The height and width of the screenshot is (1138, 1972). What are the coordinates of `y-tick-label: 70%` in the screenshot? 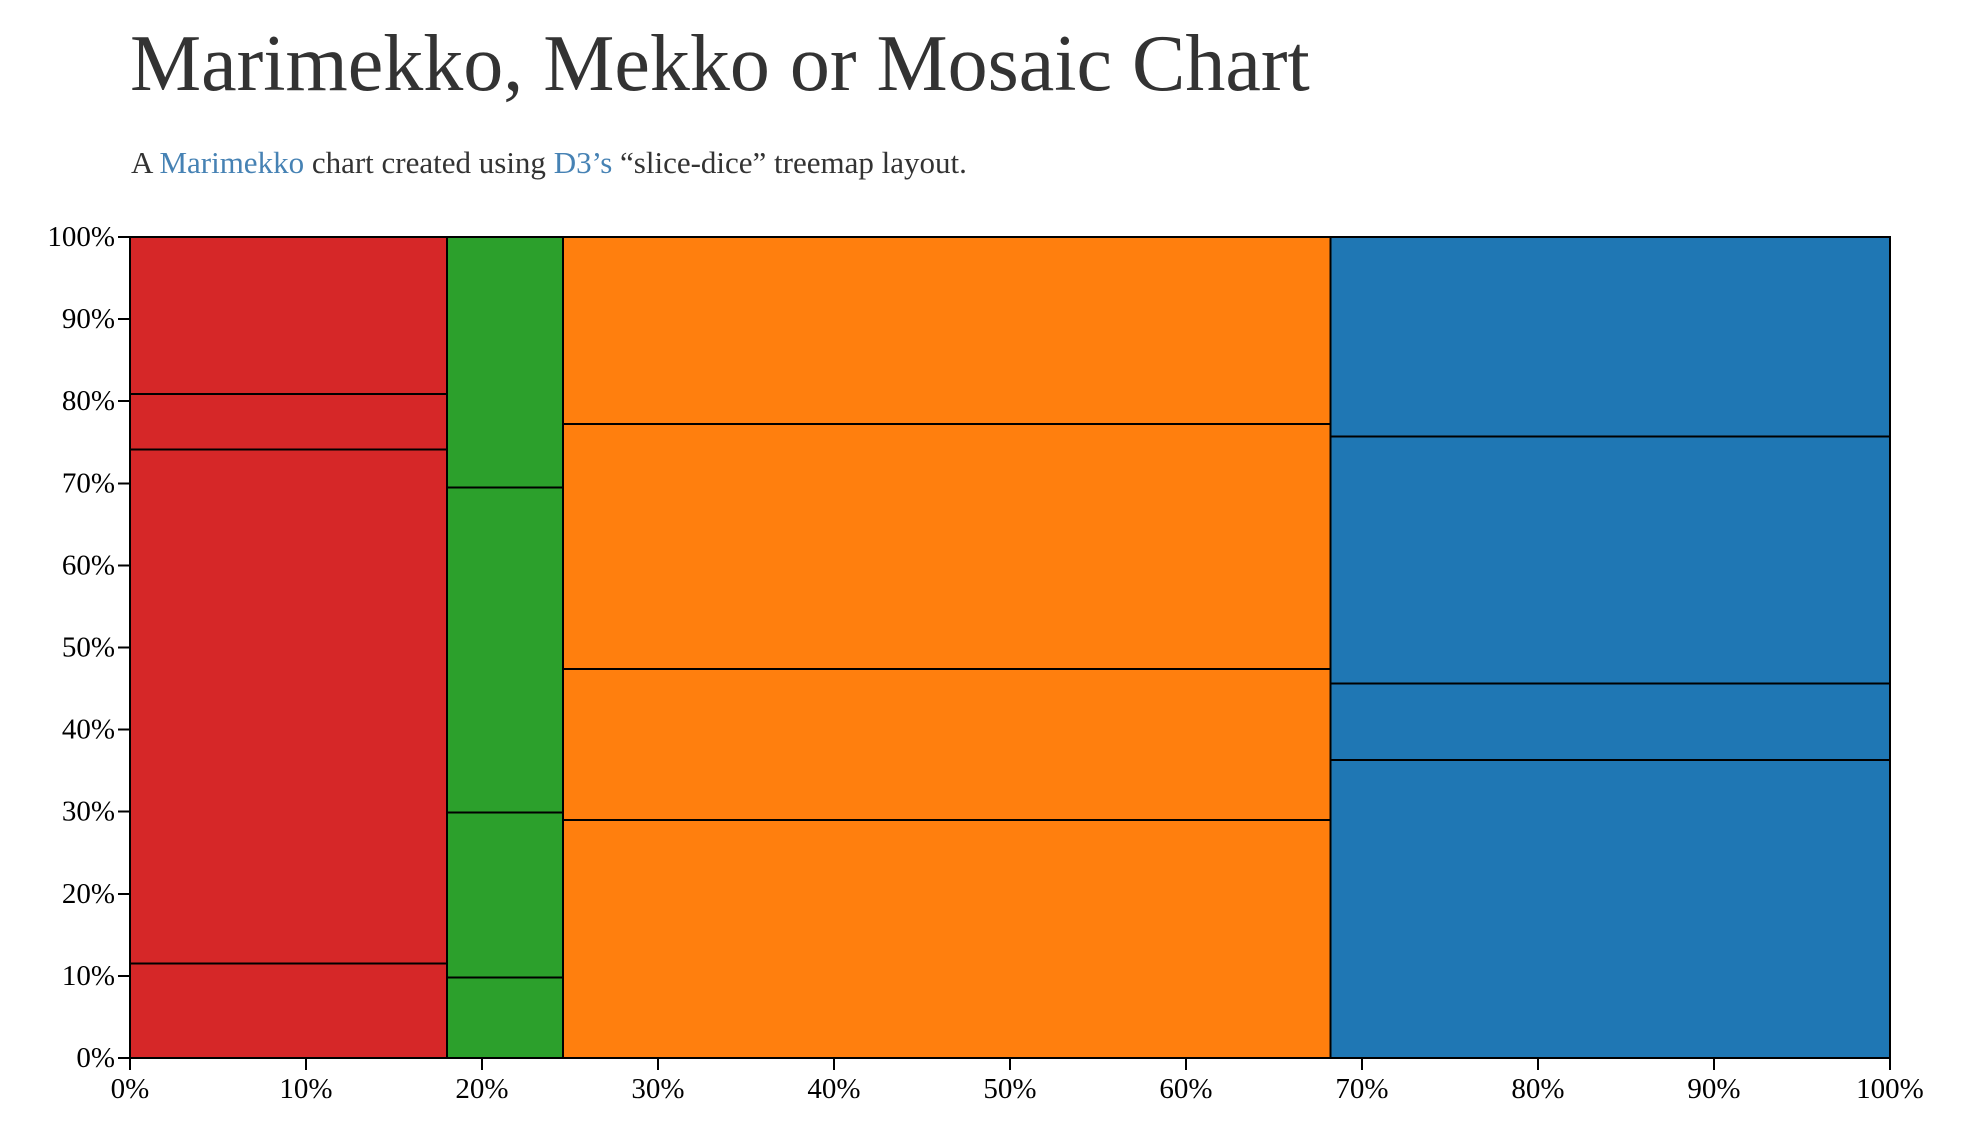 It's located at (88, 483).